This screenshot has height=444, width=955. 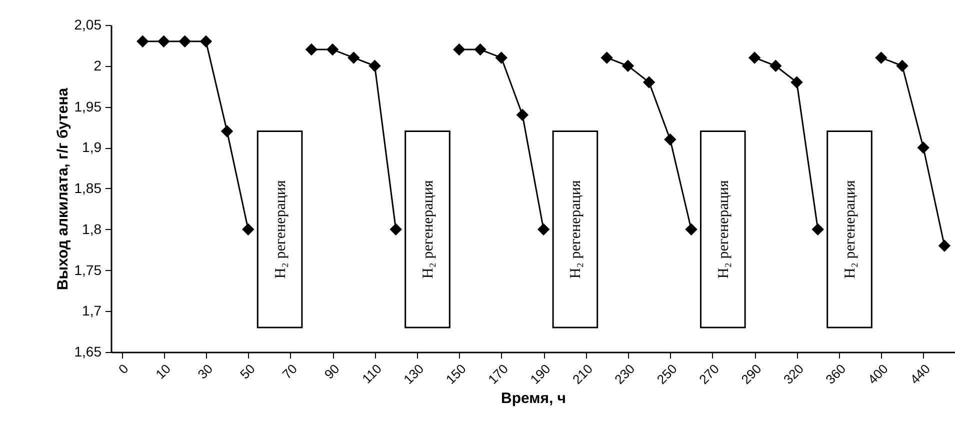 What do you see at coordinates (751, 374) in the screenshot?
I see `x-tick-label: 290` at bounding box center [751, 374].